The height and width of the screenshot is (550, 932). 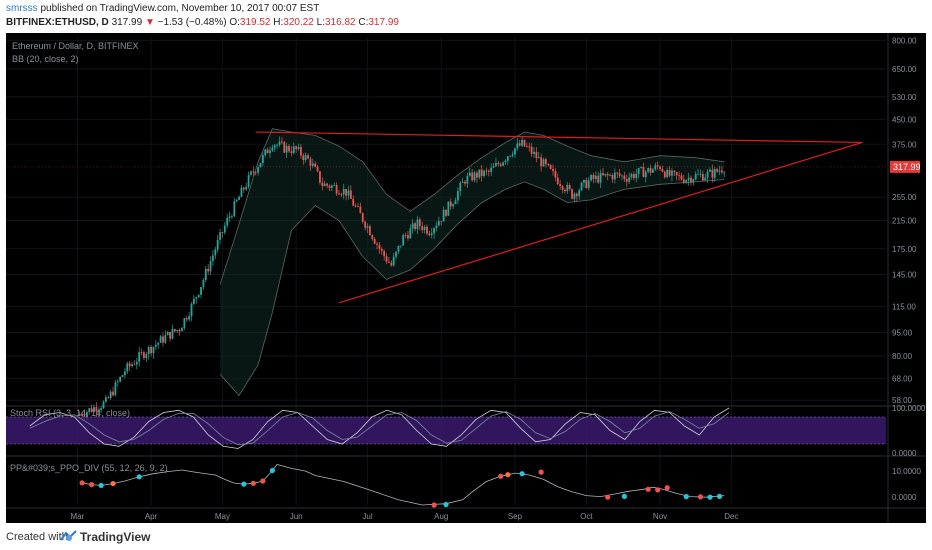 What do you see at coordinates (75, 46) in the screenshot?
I see `symbol-legend: Ethereum / Dollar, D, BITFINEX` at bounding box center [75, 46].